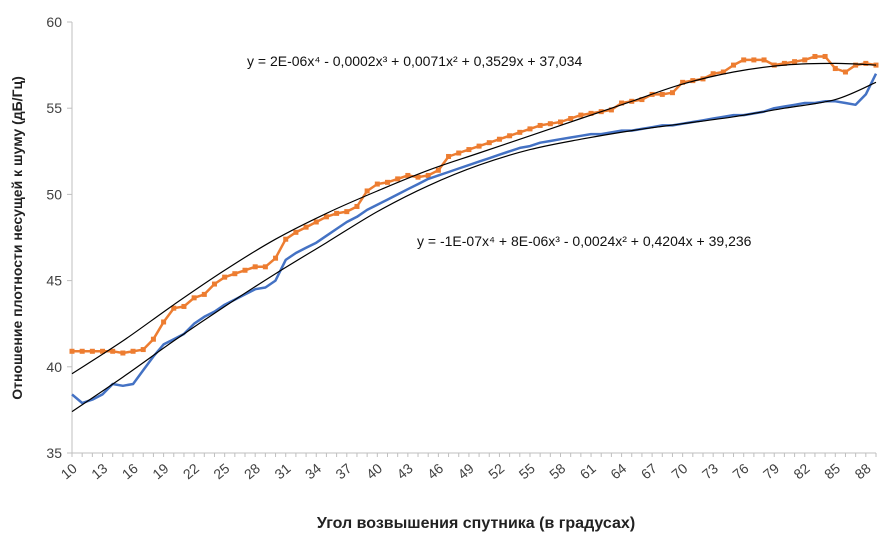 Image resolution: width=879 pixels, height=535 pixels. What do you see at coordinates (618, 471) in the screenshot?
I see `x-tick-label: 64` at bounding box center [618, 471].